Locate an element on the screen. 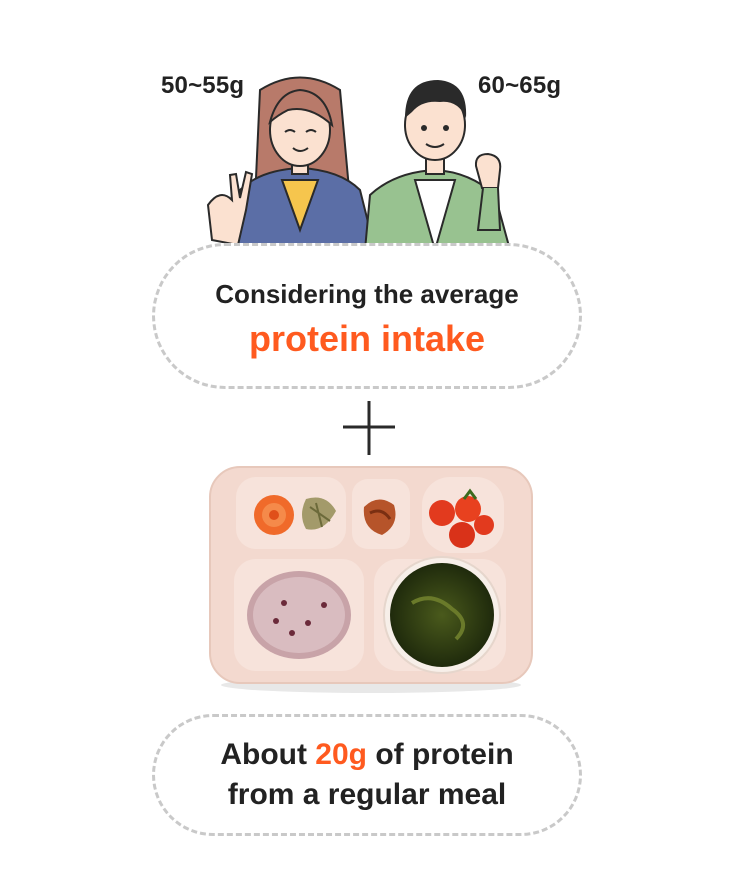 The height and width of the screenshot is (873, 729). meal-tray-image is located at coordinates (371, 579).